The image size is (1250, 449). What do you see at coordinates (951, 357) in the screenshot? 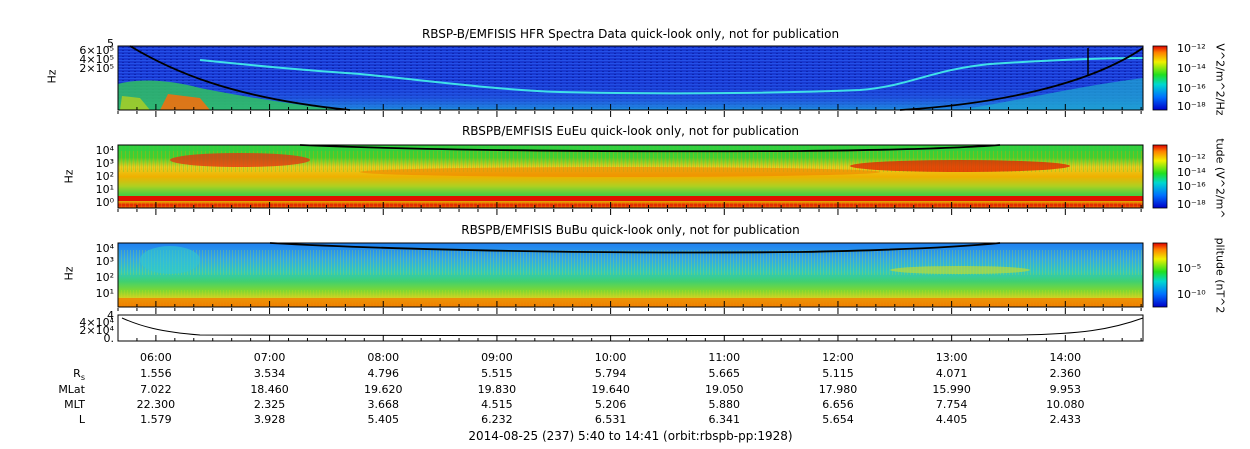
I see `x-tick-label: 13:00` at bounding box center [951, 357].